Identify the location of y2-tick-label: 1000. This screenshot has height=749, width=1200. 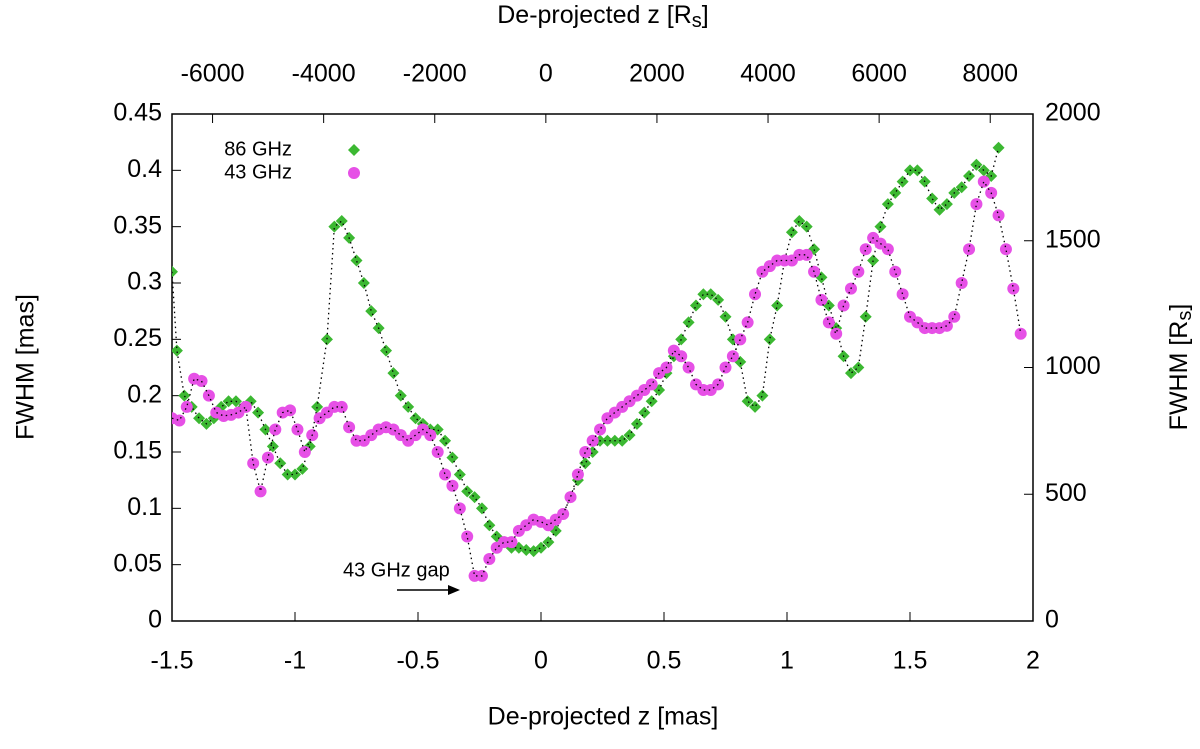
(1073, 366).